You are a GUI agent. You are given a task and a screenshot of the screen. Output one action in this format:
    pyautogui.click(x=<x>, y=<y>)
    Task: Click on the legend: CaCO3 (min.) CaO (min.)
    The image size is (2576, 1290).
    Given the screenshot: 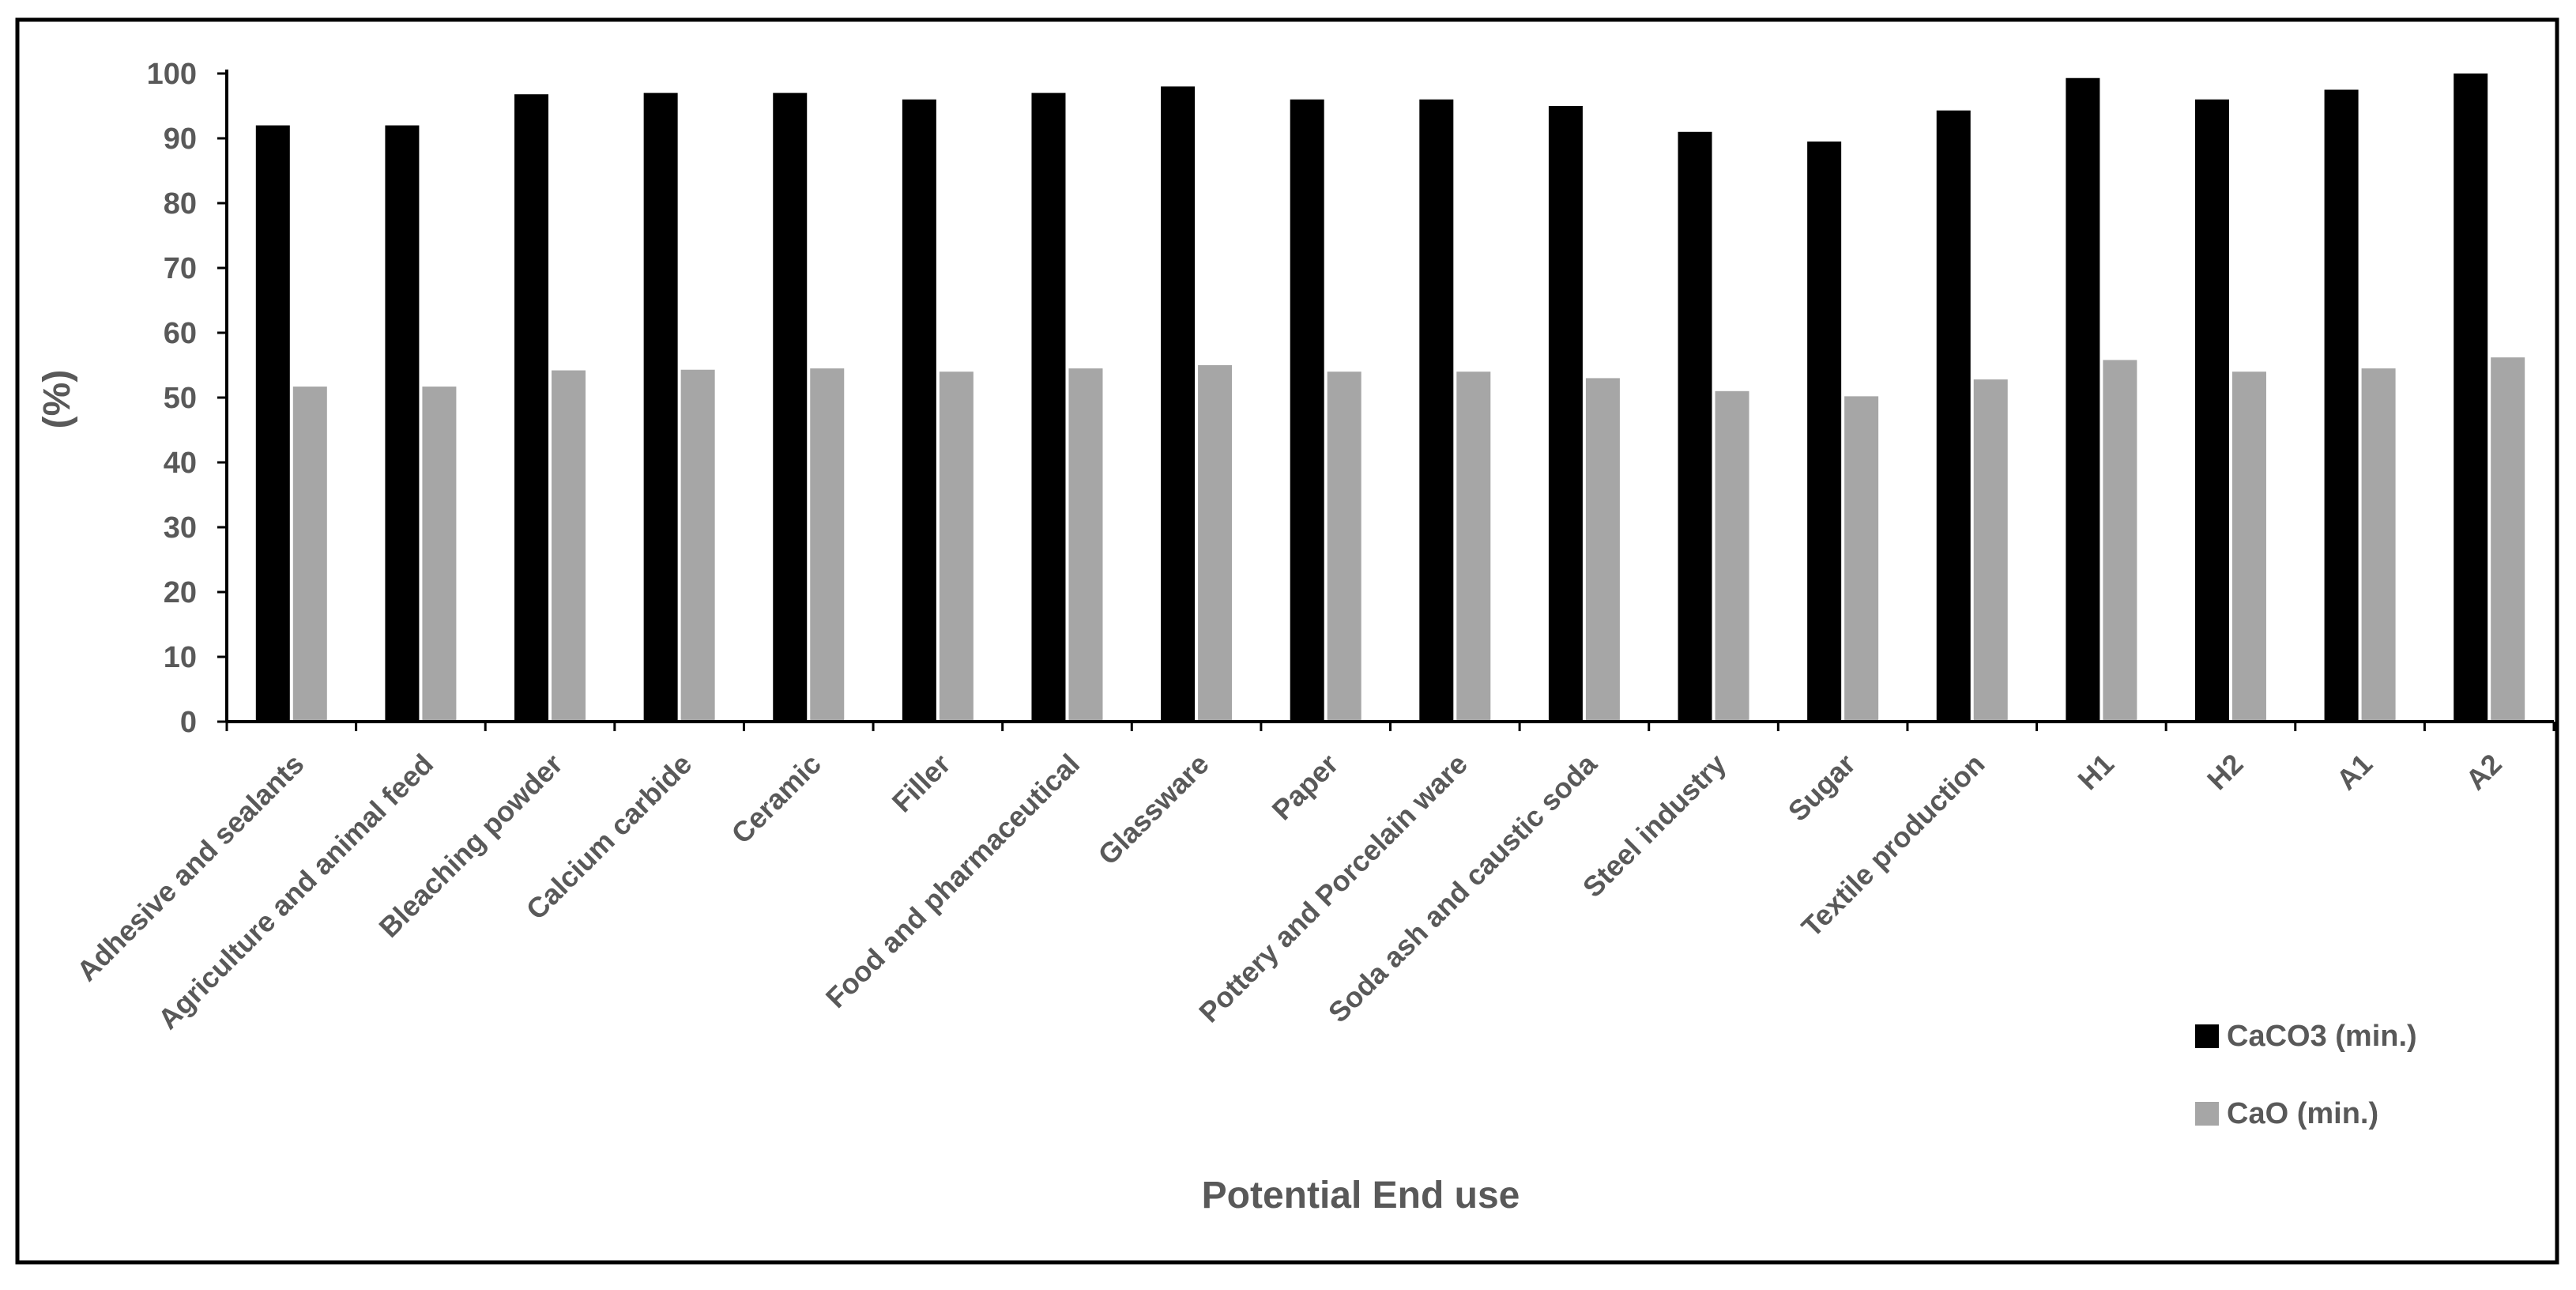 What is the action you would take?
    pyautogui.click(x=2306, y=1075)
    